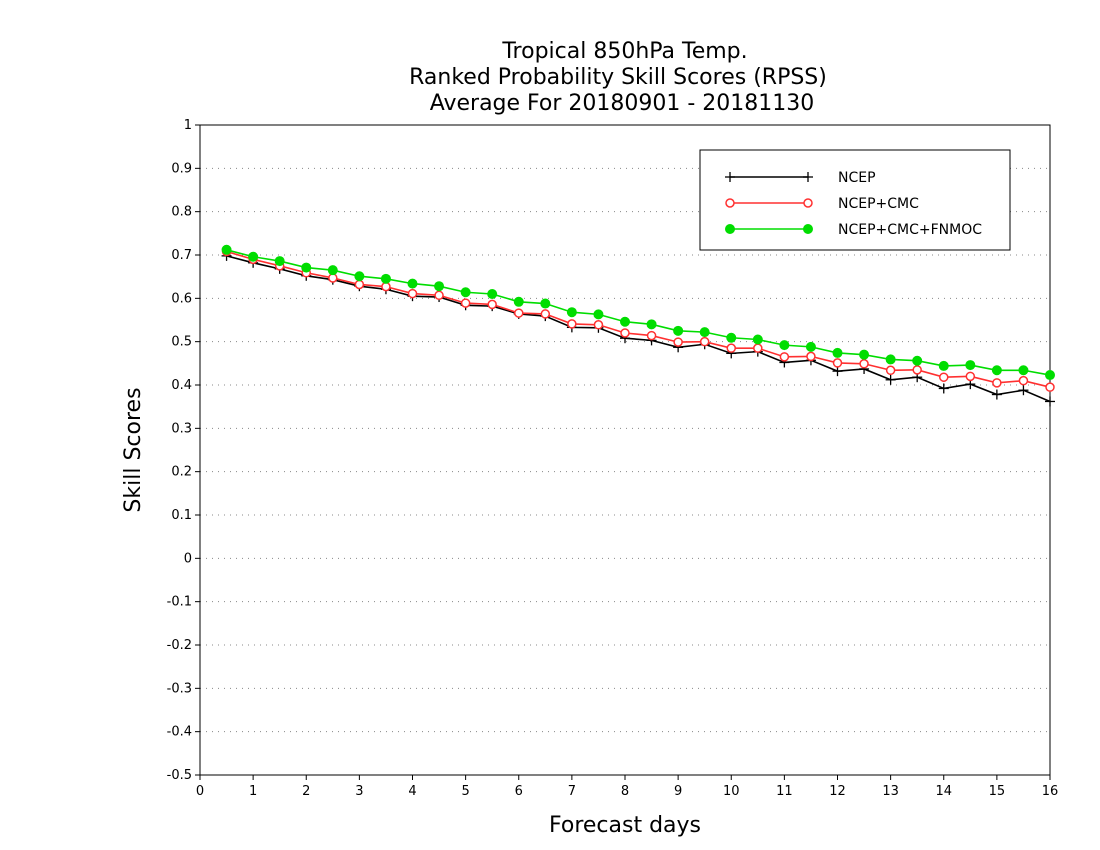 This screenshot has width=1100, height=850. What do you see at coordinates (1050, 791) in the screenshot?
I see `x-tick-label: 16` at bounding box center [1050, 791].